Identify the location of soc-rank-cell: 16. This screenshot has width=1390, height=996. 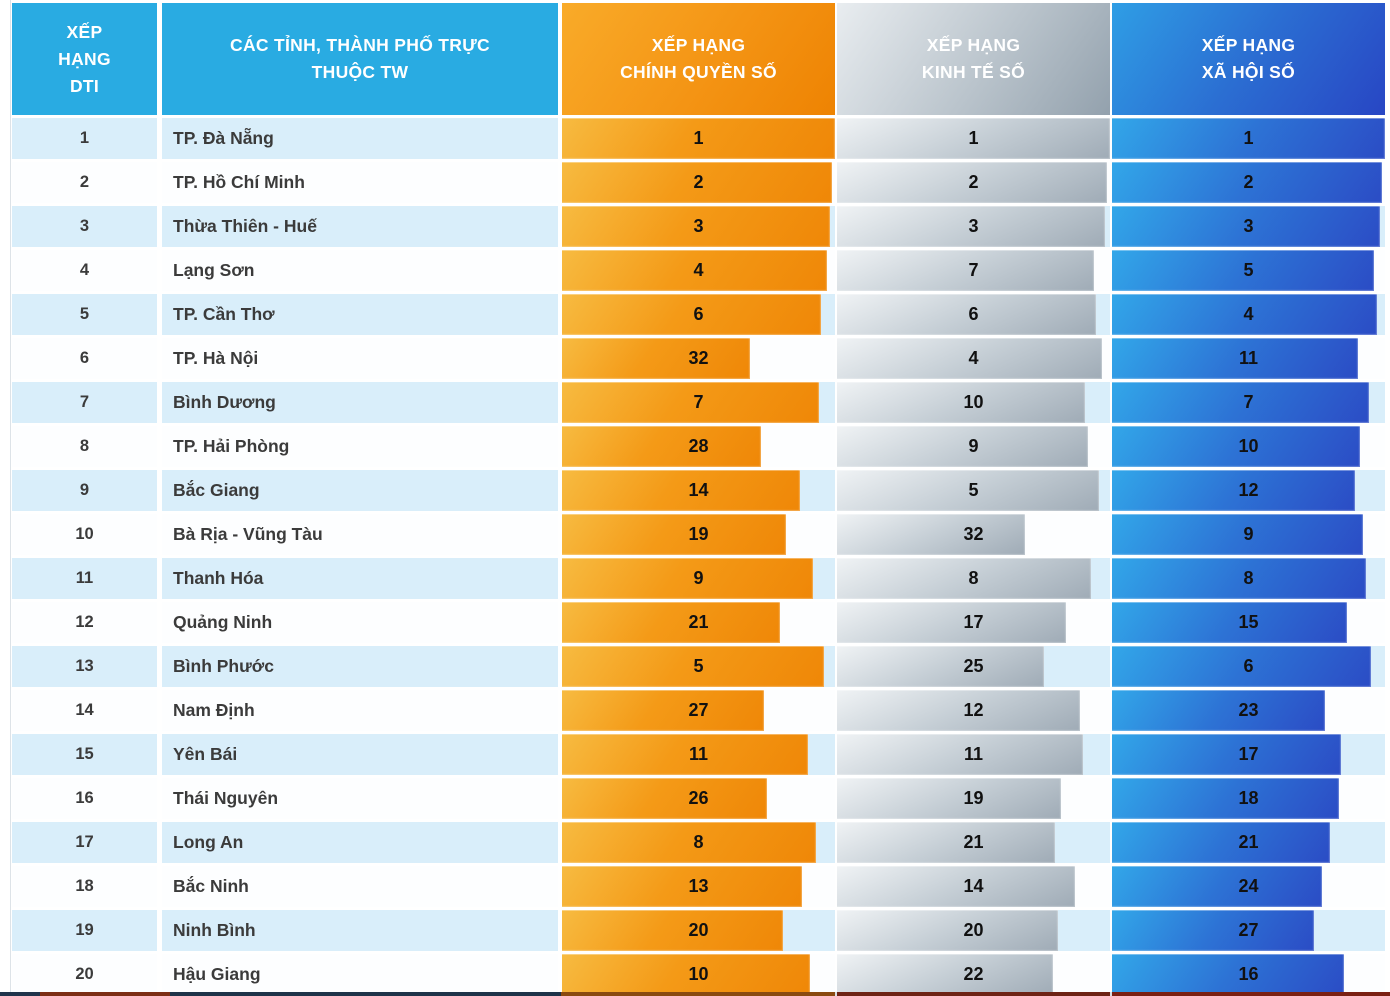
(1248, 974).